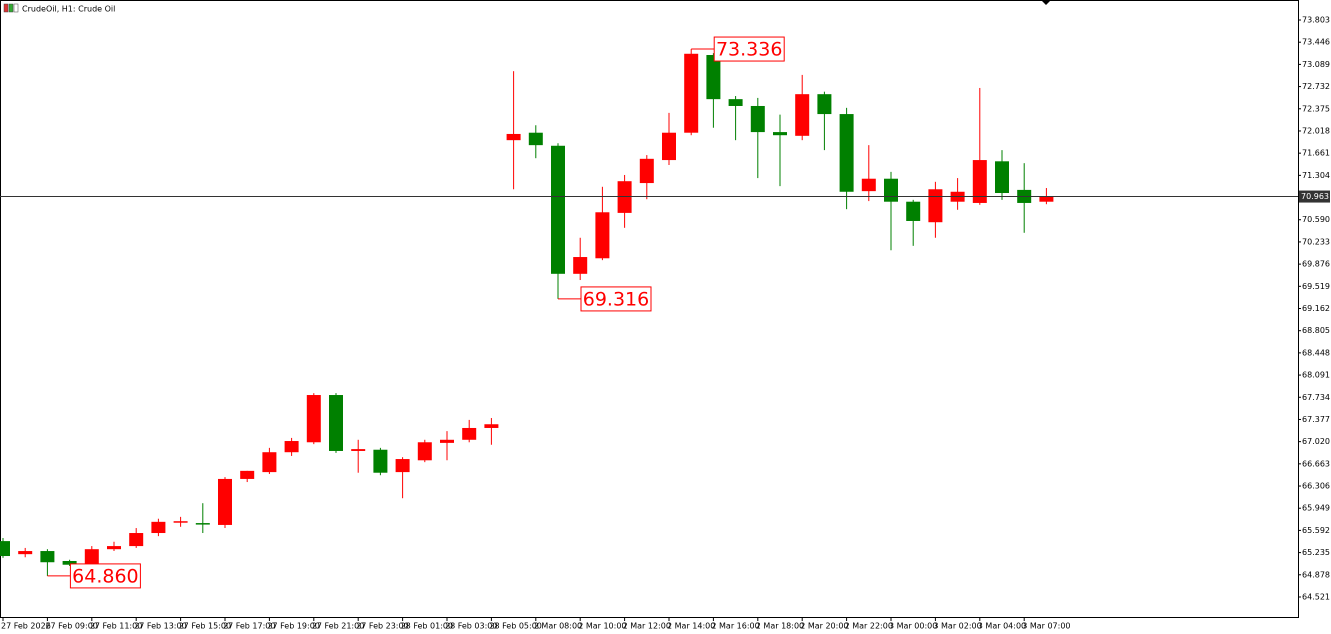 The image size is (1331, 634). Describe the element at coordinates (68, 9) in the screenshot. I see `chart-title: CrudeOil, H1: Crude Oil` at that location.